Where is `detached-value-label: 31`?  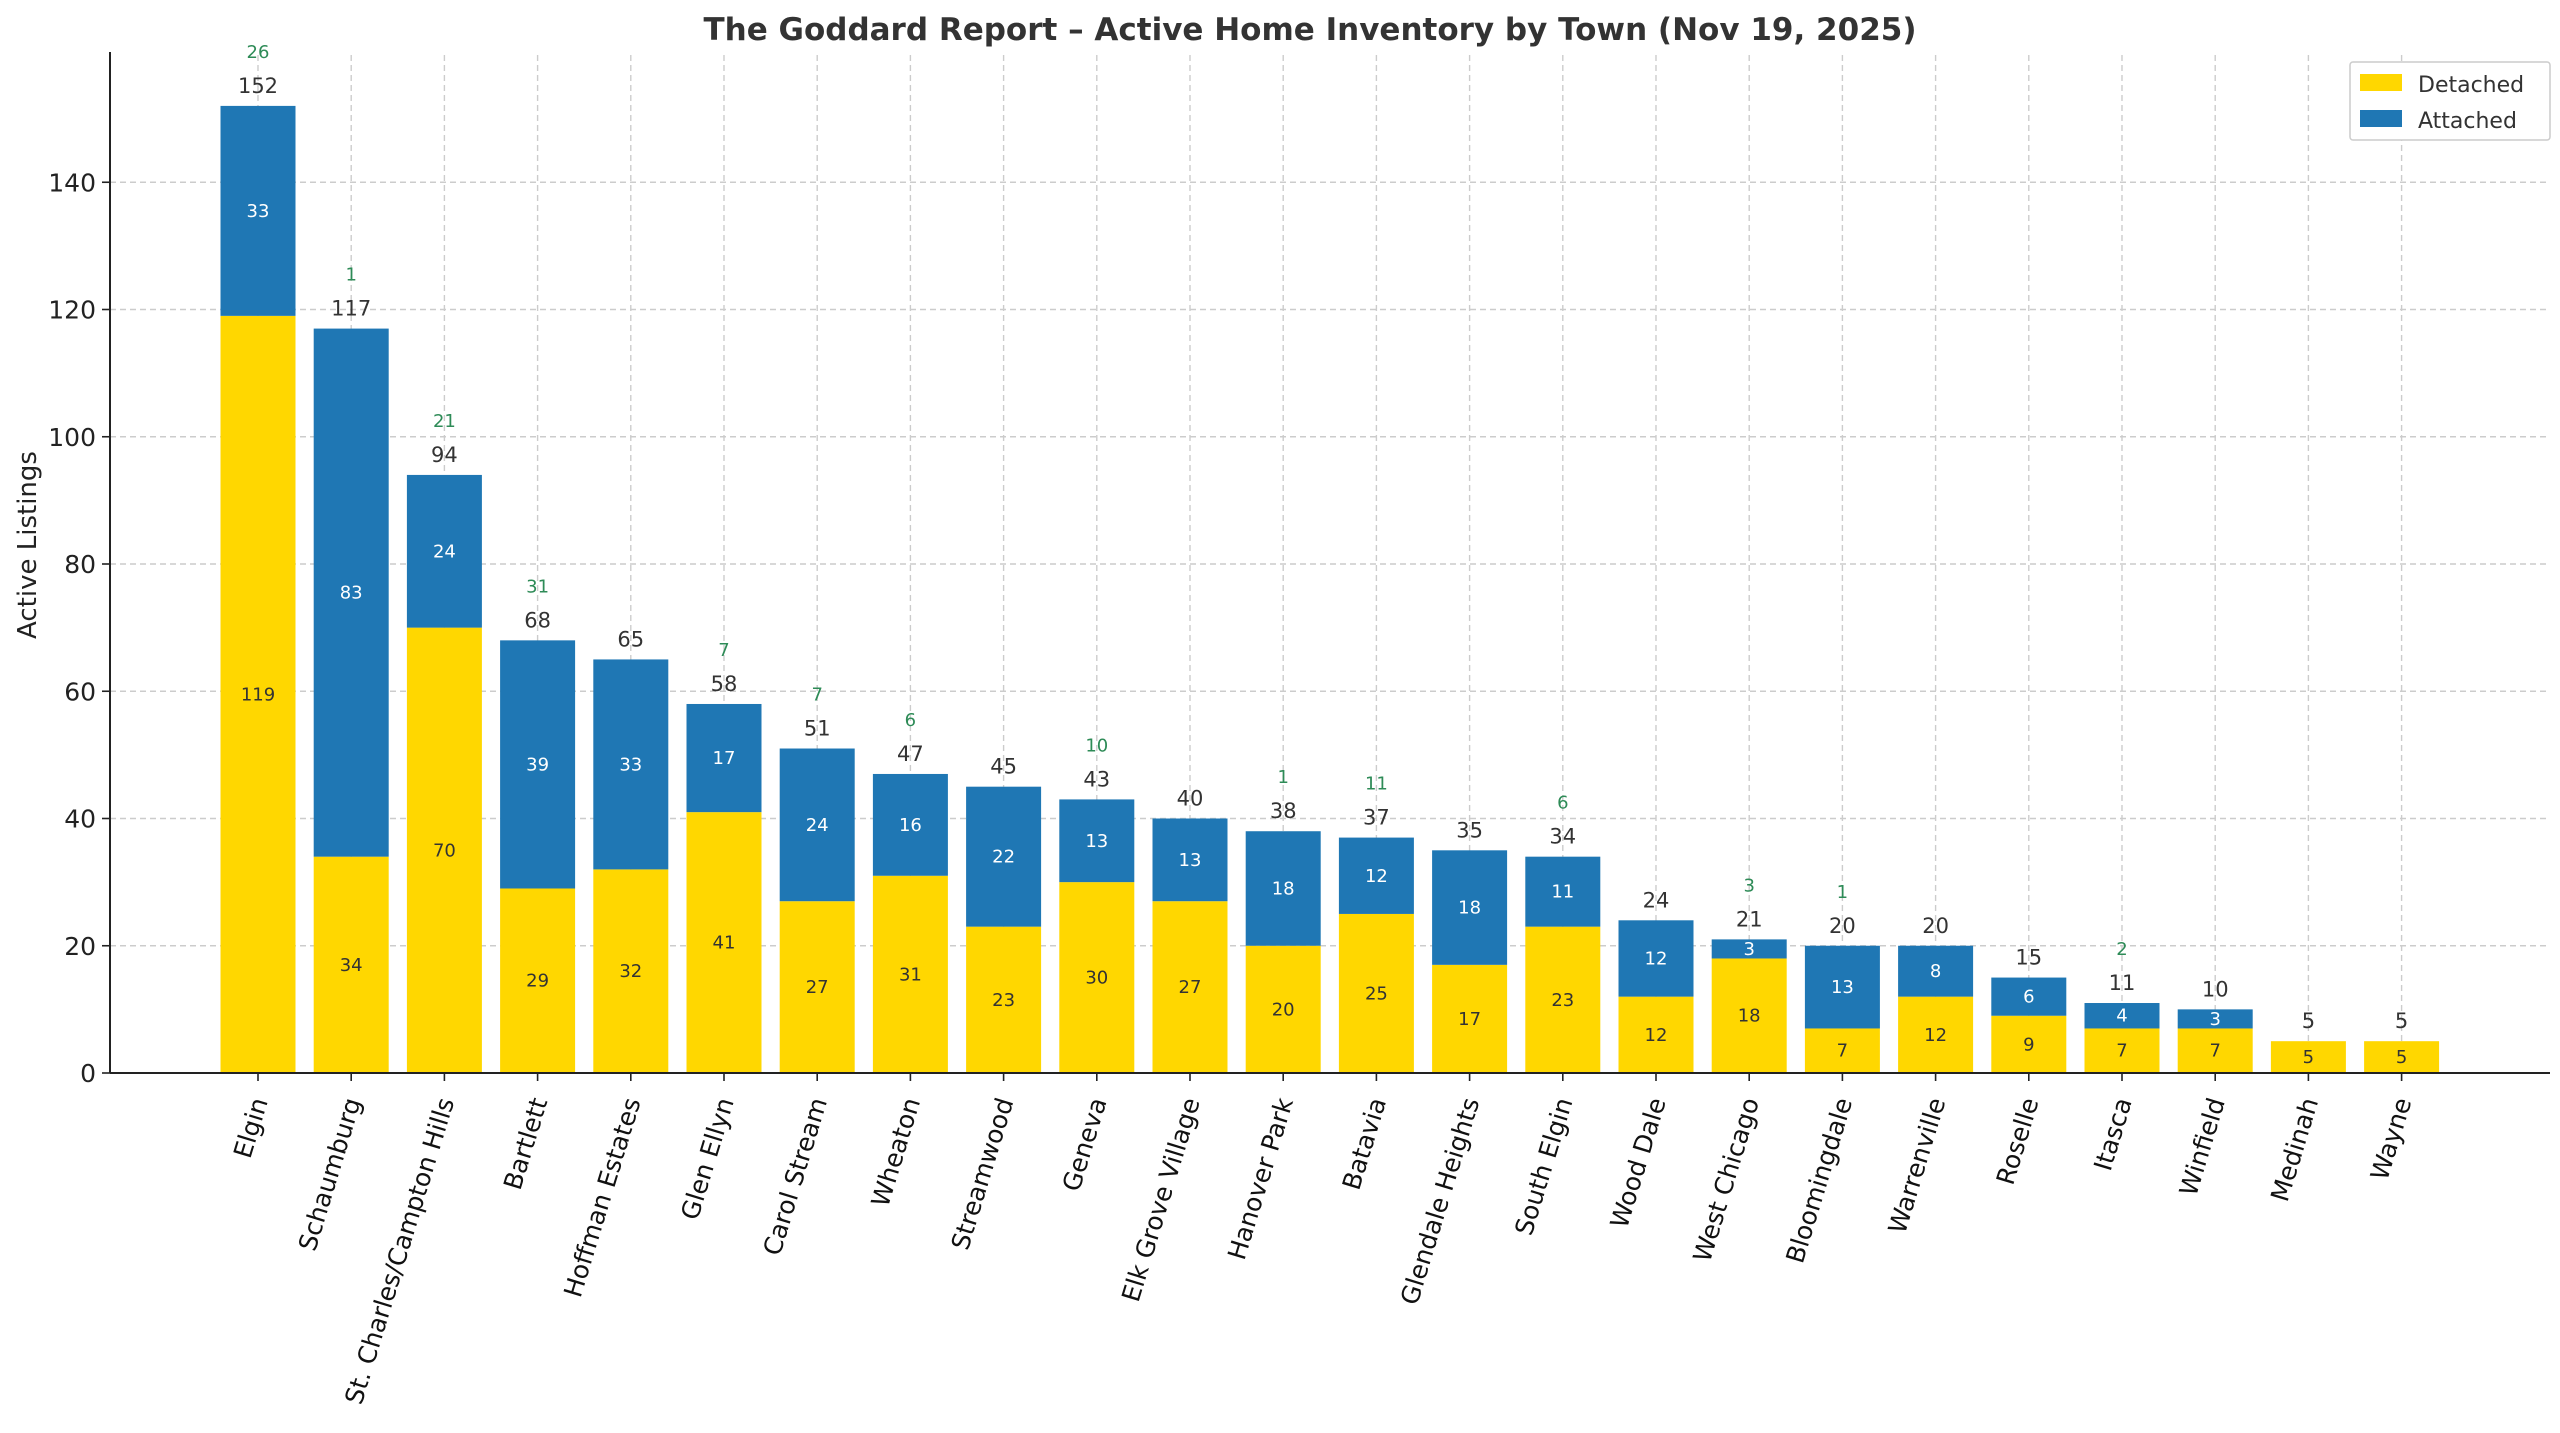 detached-value-label: 31 is located at coordinates (910, 974).